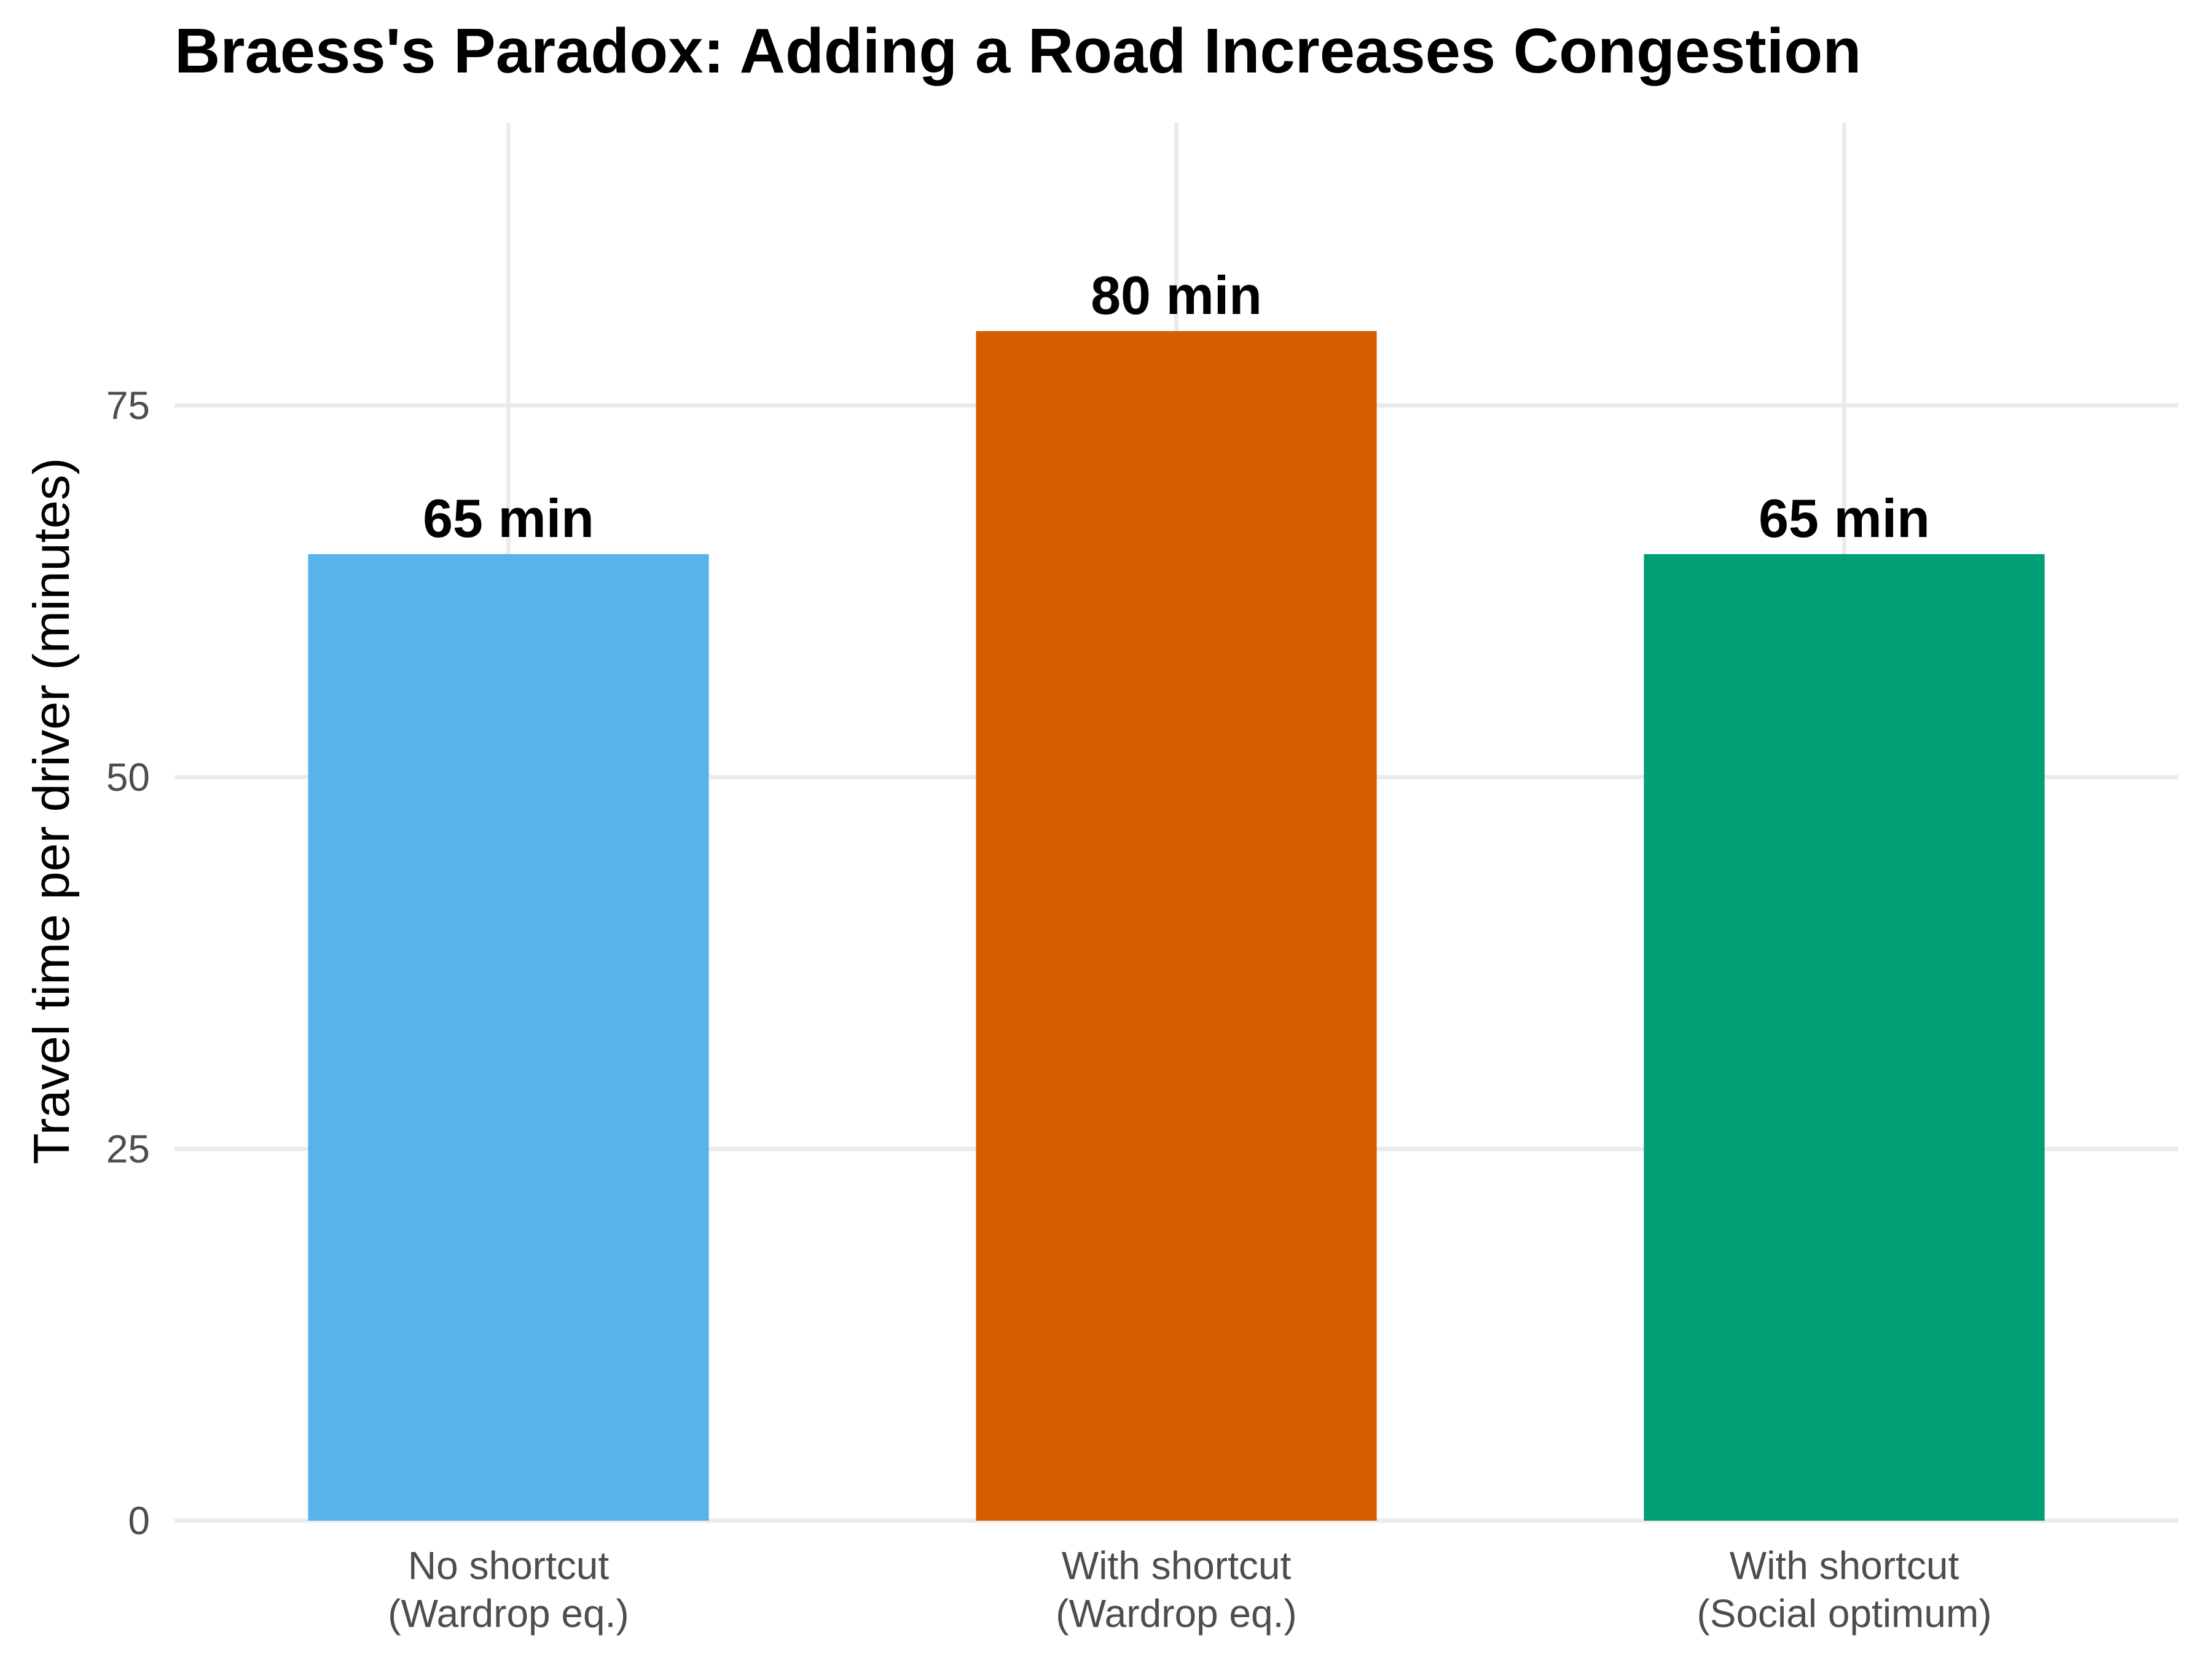 The width and height of the screenshot is (2212, 1662). What do you see at coordinates (128, 963) in the screenshot?
I see `y-axis-ticks: 0 25 50 75` at bounding box center [128, 963].